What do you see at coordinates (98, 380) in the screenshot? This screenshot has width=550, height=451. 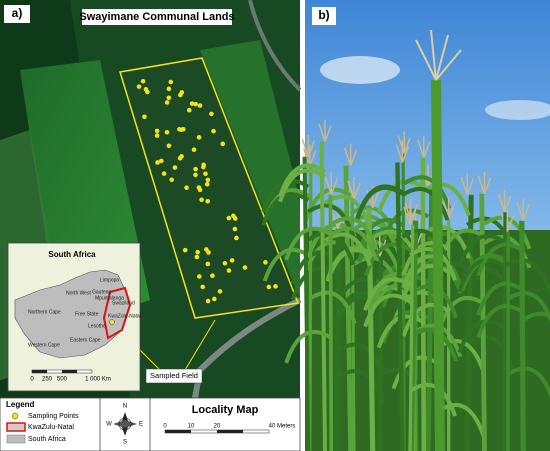 I see `scale-label: 1 000 Km` at bounding box center [98, 380].